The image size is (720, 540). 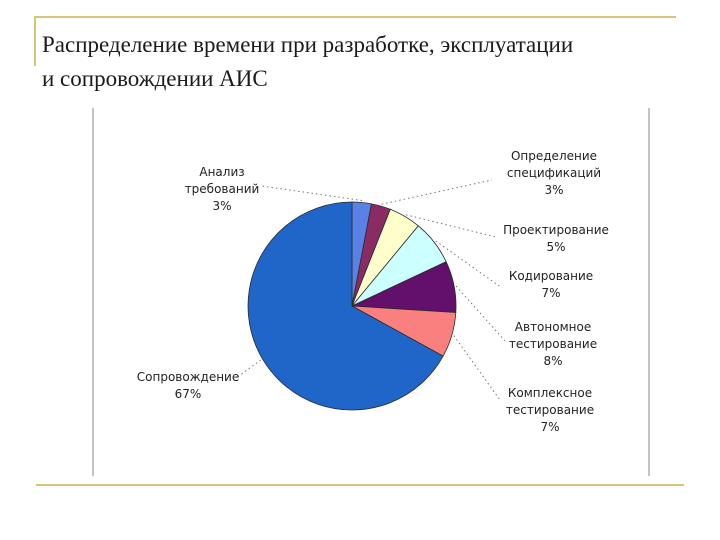 What do you see at coordinates (551, 284) in the screenshot?
I see `slice-label: Кодирование 7%` at bounding box center [551, 284].